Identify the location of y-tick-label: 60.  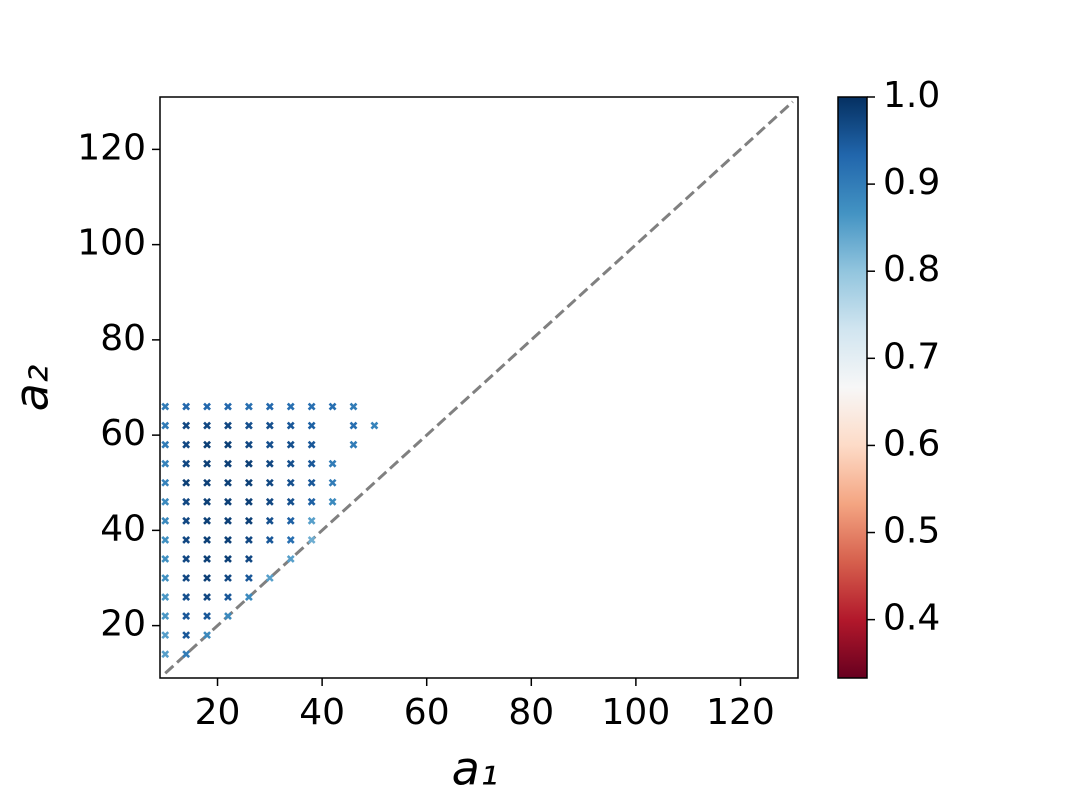
(123, 433).